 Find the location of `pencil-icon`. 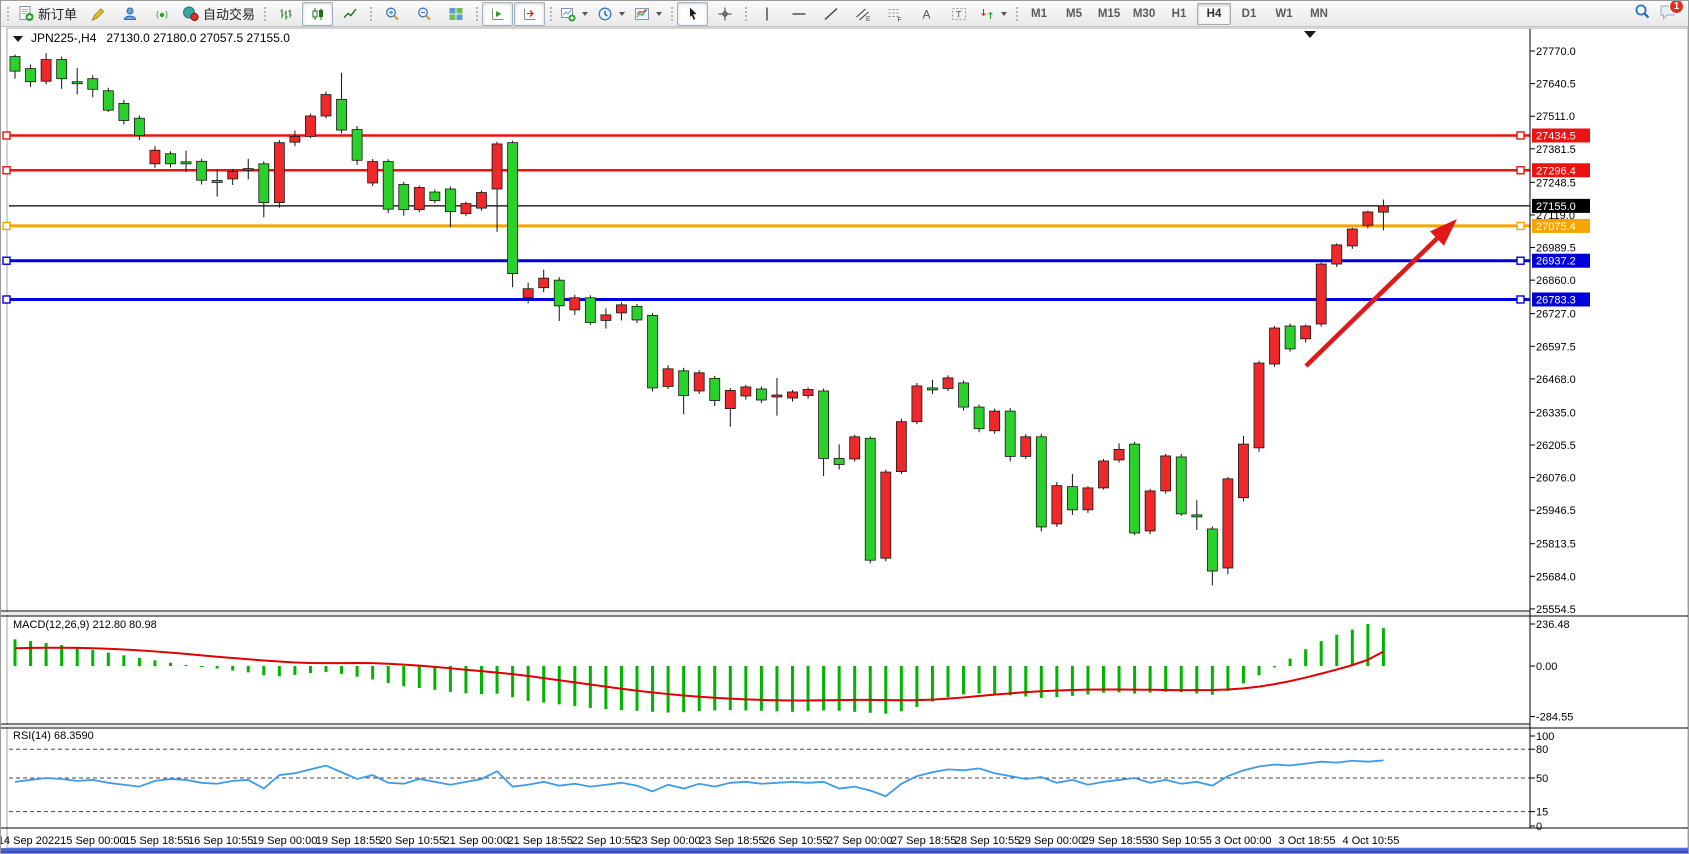

pencil-icon is located at coordinates (98, 14).